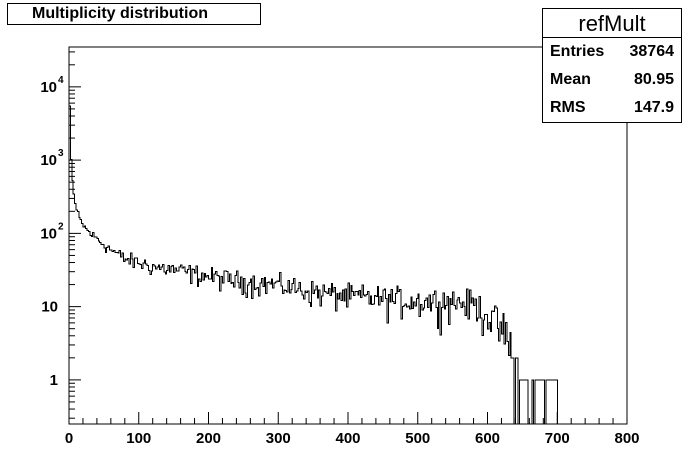 This screenshot has height=472, width=696. I want to click on stats-label: RMS, so click(568, 107).